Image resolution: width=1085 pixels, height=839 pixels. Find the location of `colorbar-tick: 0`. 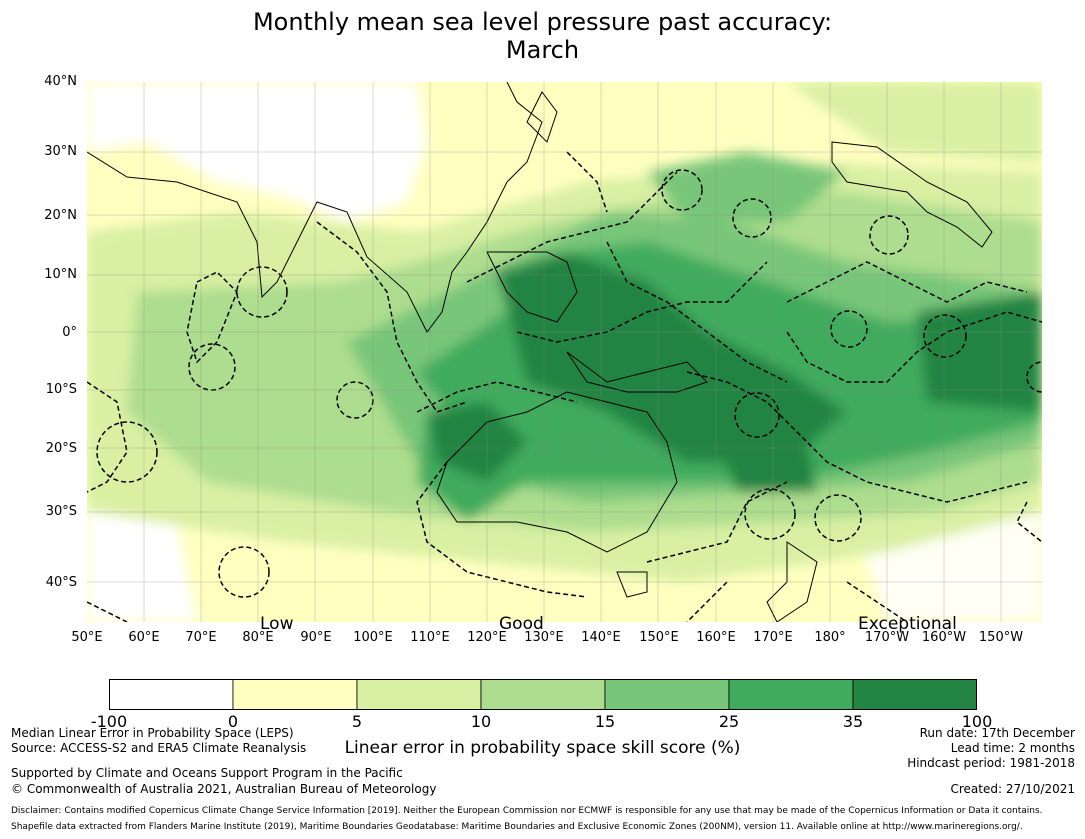

colorbar-tick: 0 is located at coordinates (233, 721).